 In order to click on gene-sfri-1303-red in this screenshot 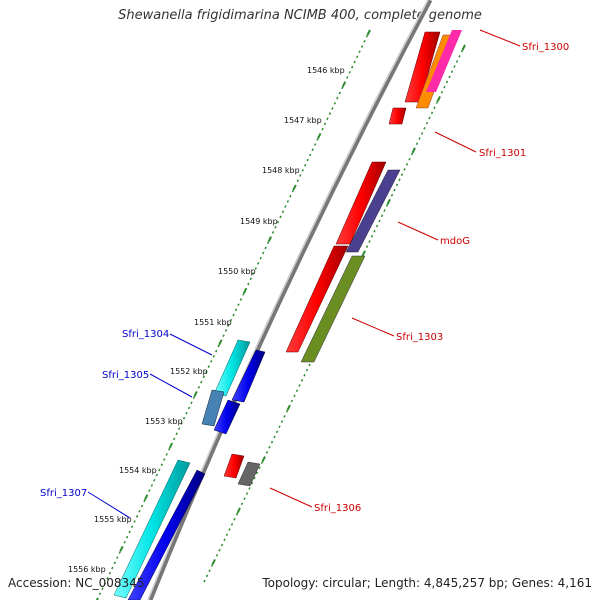, I will do `click(317, 299)`.